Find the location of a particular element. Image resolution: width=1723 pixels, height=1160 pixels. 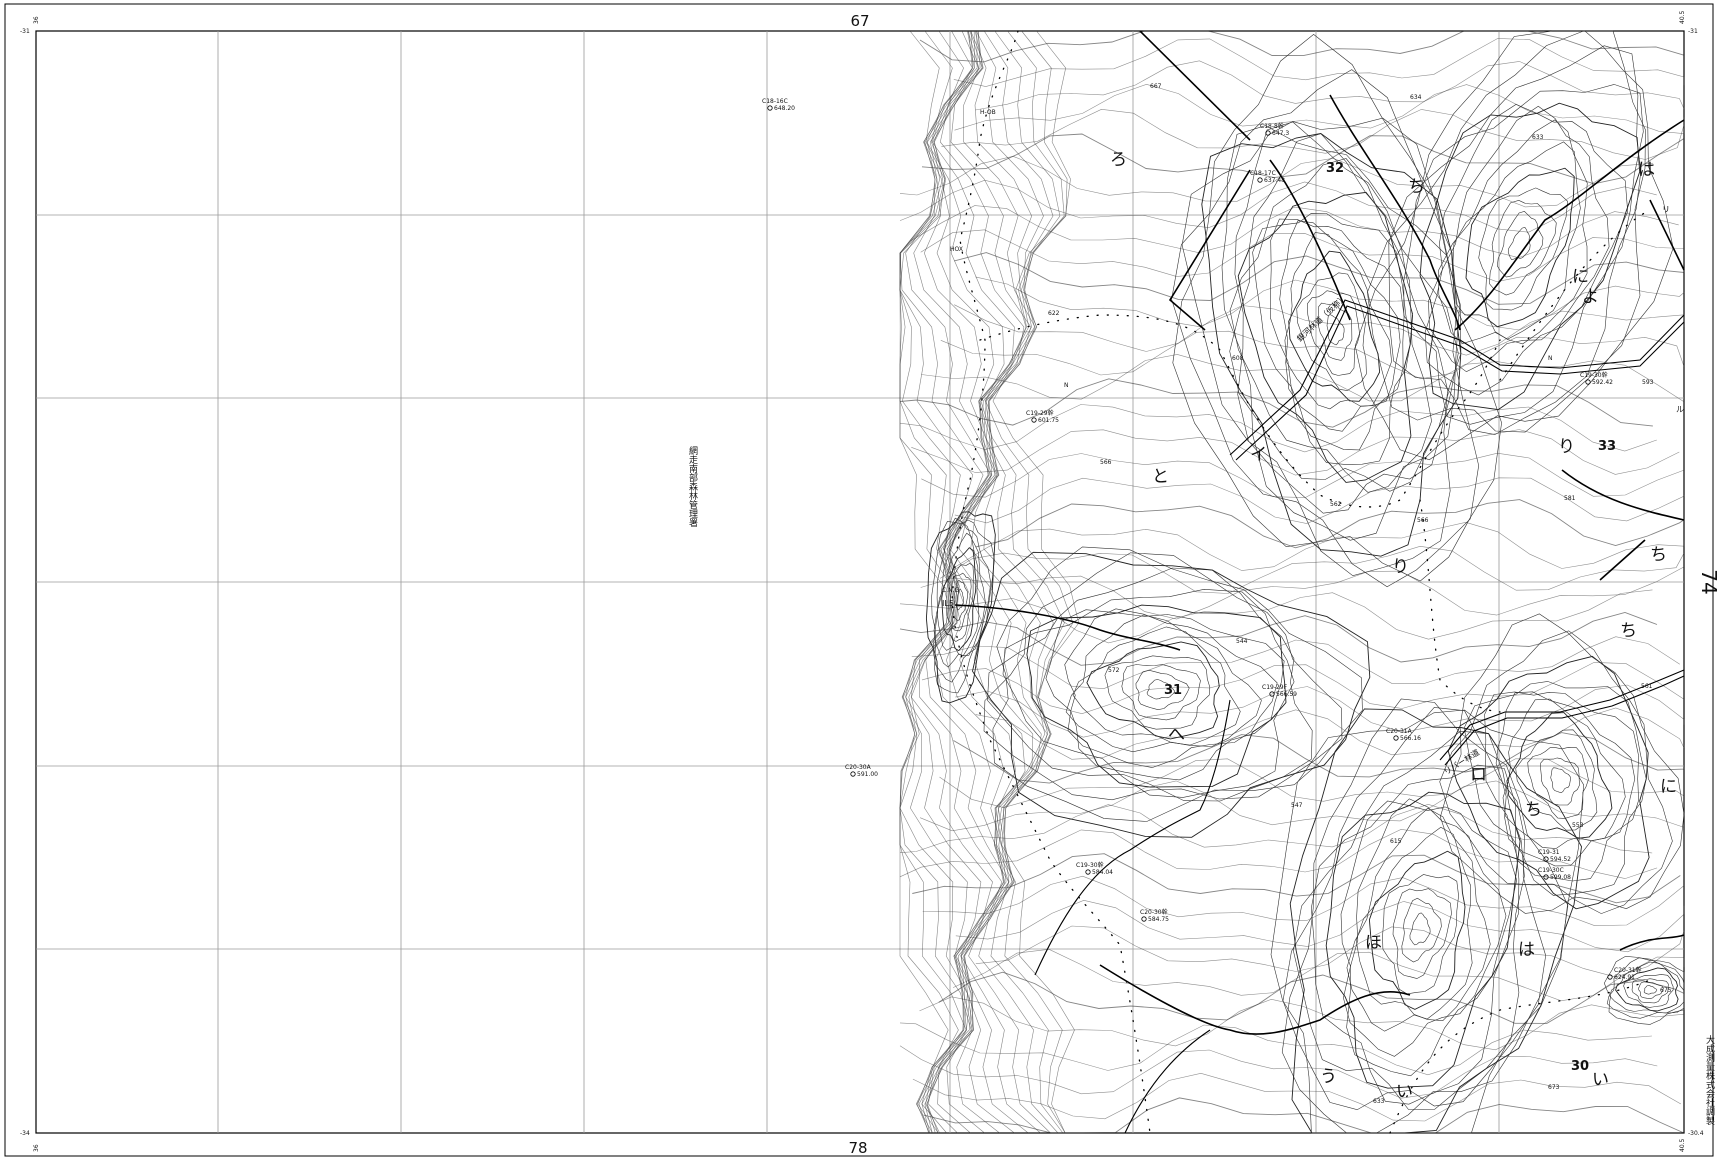

svg-text: 584.75 is located at coordinates (1158, 919).